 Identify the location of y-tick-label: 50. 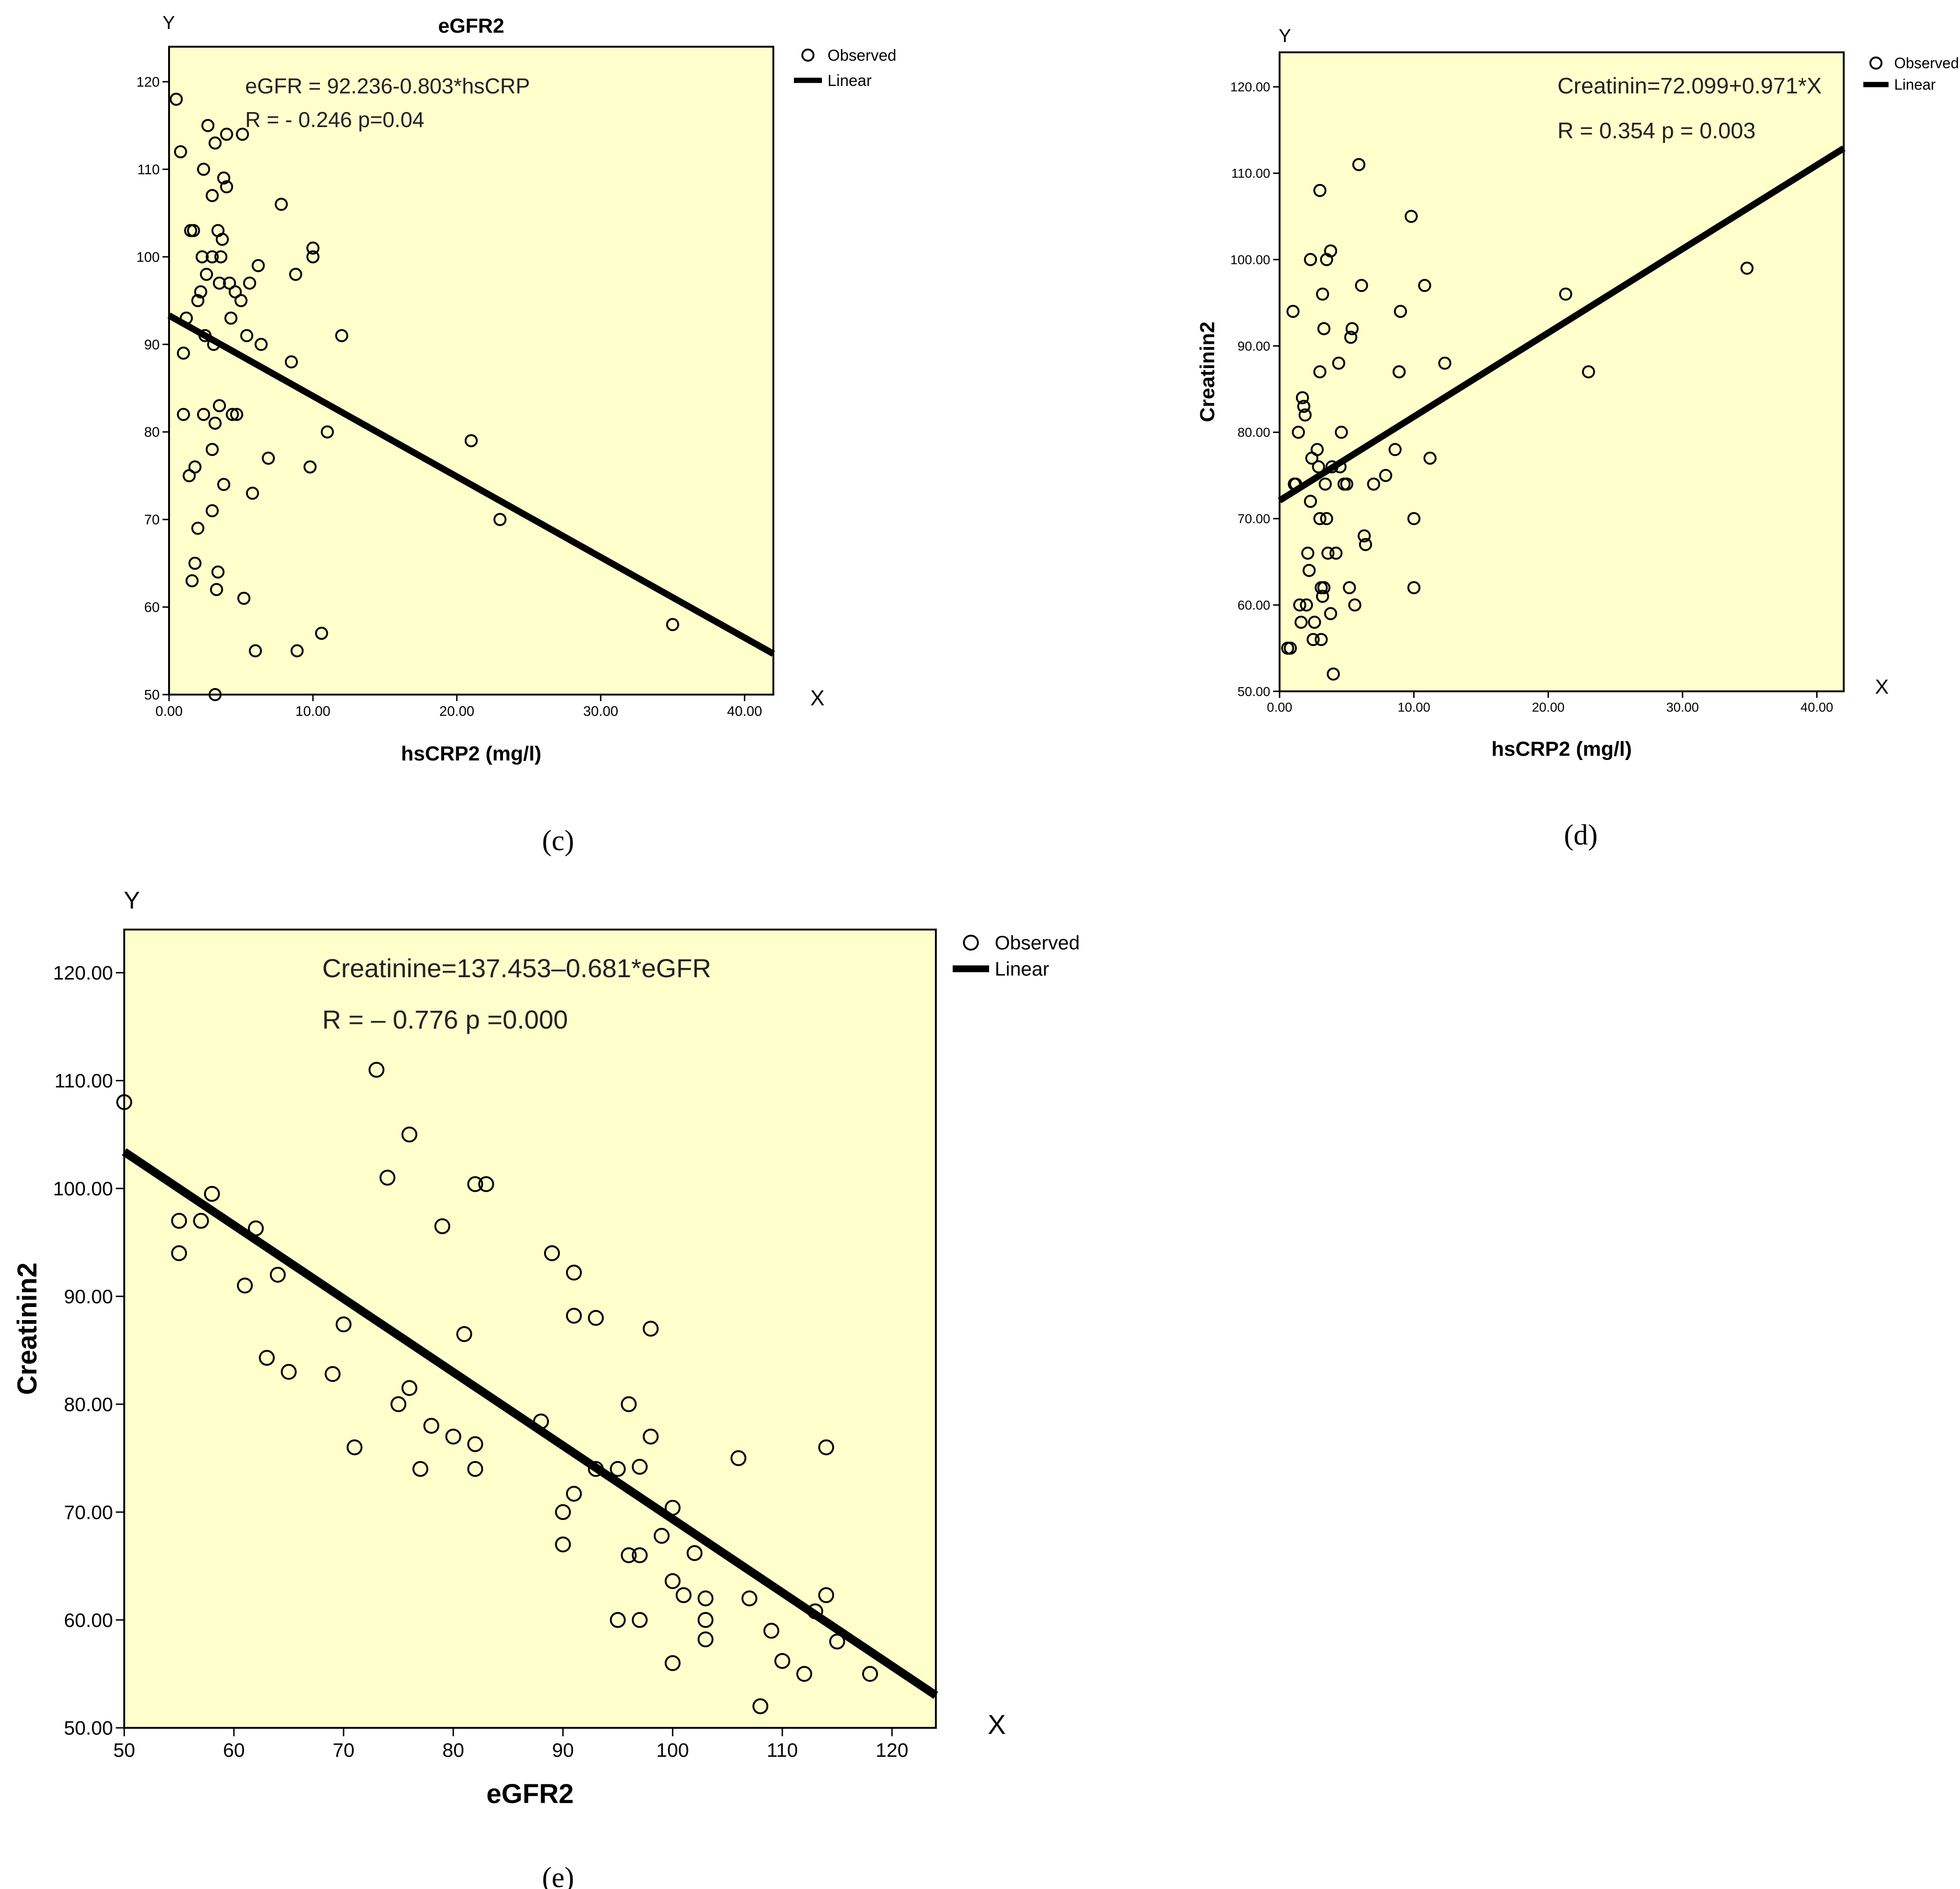
(152, 695).